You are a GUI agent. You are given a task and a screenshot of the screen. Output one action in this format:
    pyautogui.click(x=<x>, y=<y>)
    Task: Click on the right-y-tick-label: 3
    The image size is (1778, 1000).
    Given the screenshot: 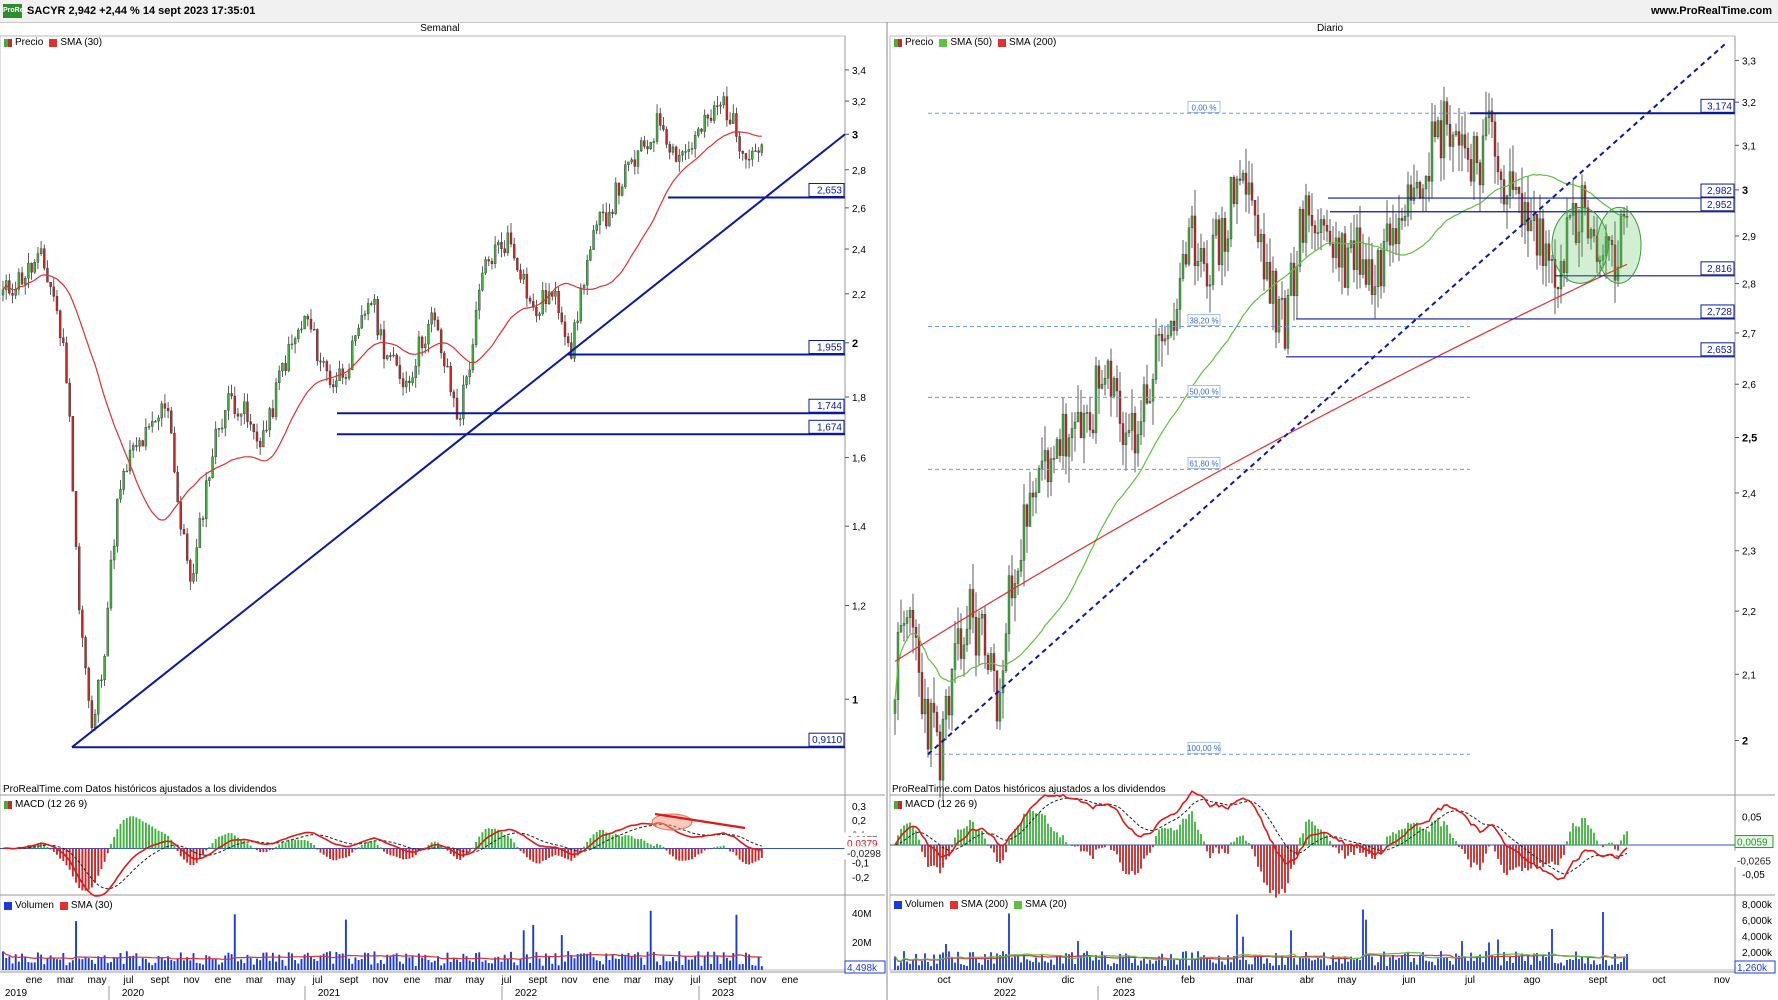 What is the action you would take?
    pyautogui.click(x=1745, y=191)
    